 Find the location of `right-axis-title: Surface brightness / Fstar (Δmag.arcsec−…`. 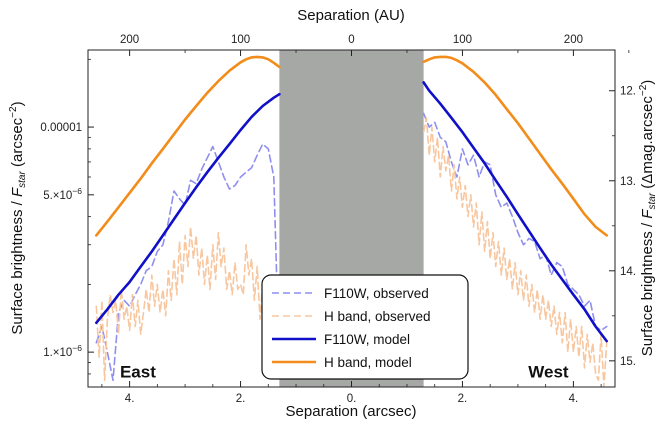

right-axis-title: Surface brightness / Fstar (Δmag.arcsec−… is located at coordinates (648, 218).